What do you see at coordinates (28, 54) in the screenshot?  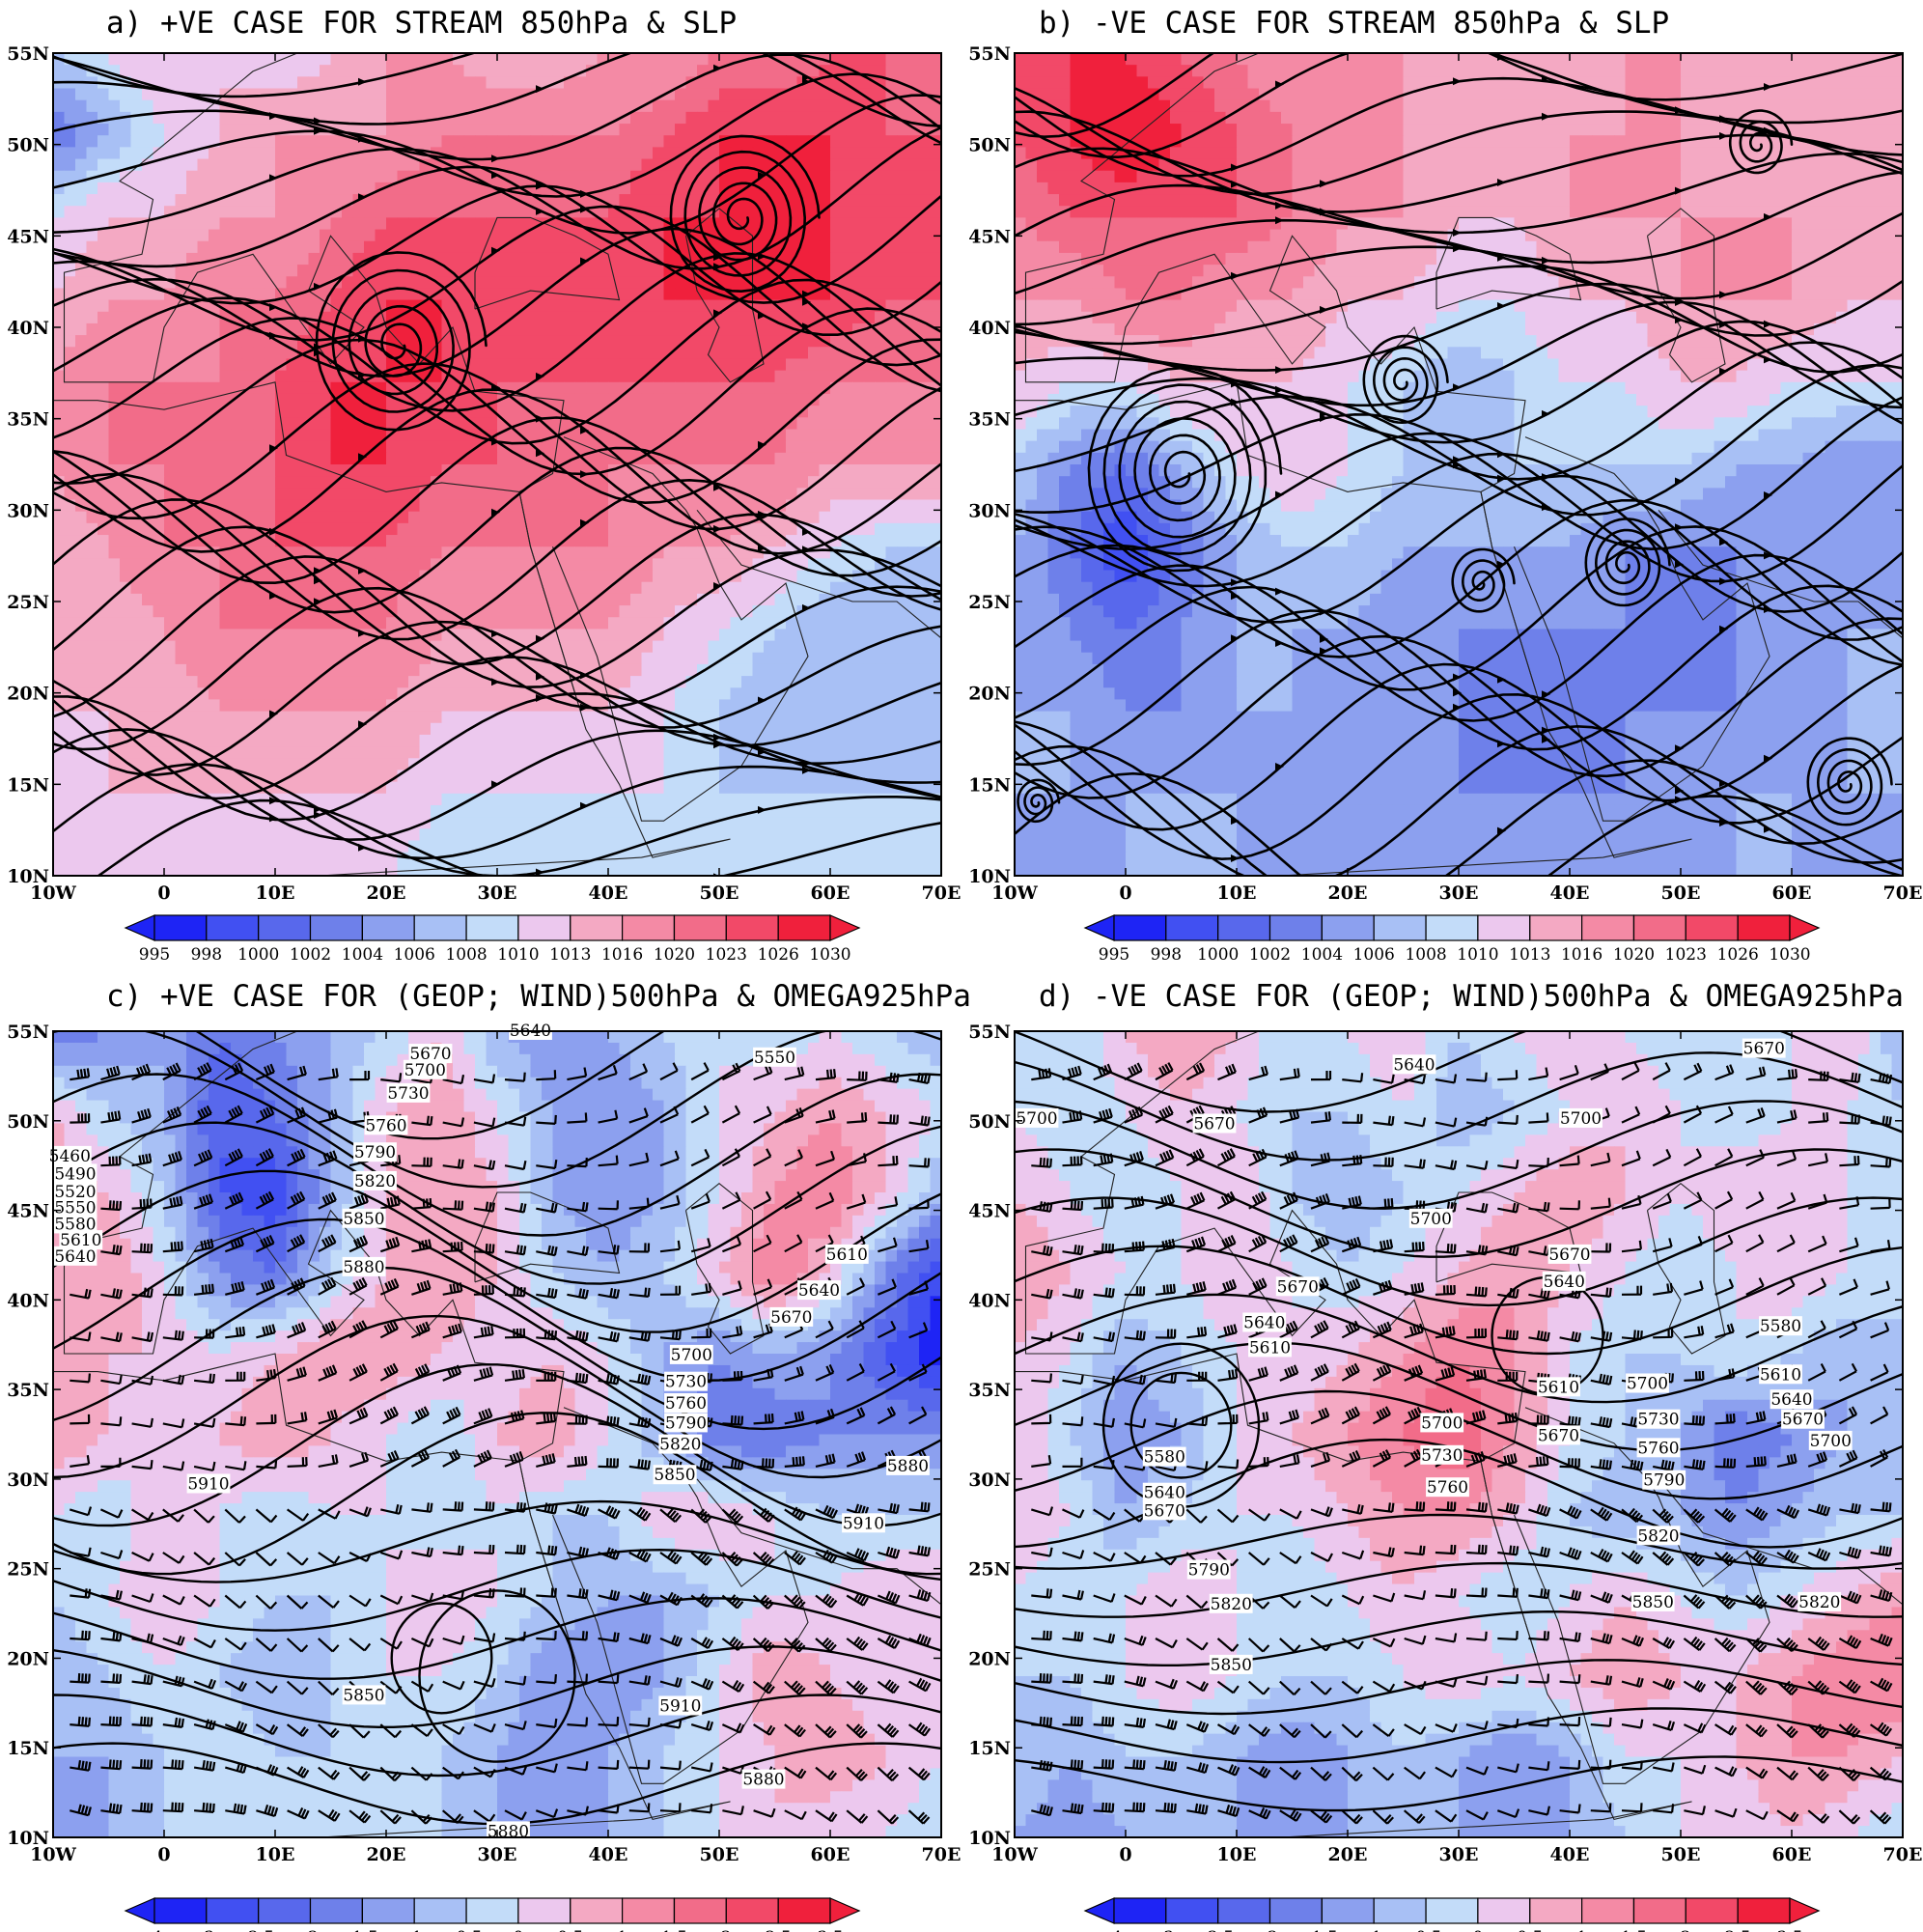 I see `lat-tick-label: 55N` at bounding box center [28, 54].